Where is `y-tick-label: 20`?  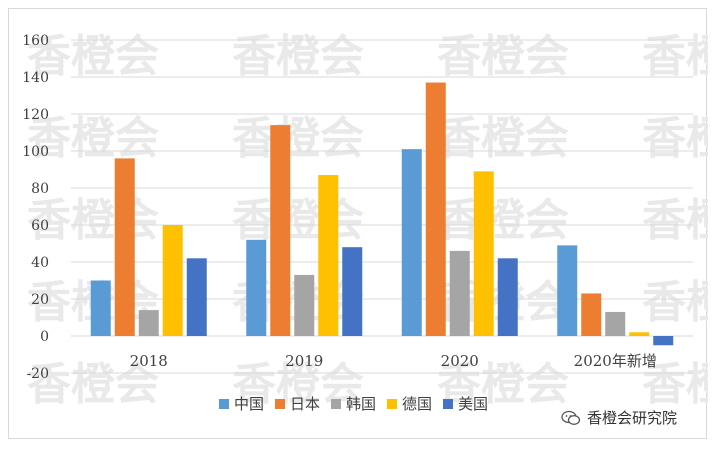
y-tick-label: 20 is located at coordinates (40, 300).